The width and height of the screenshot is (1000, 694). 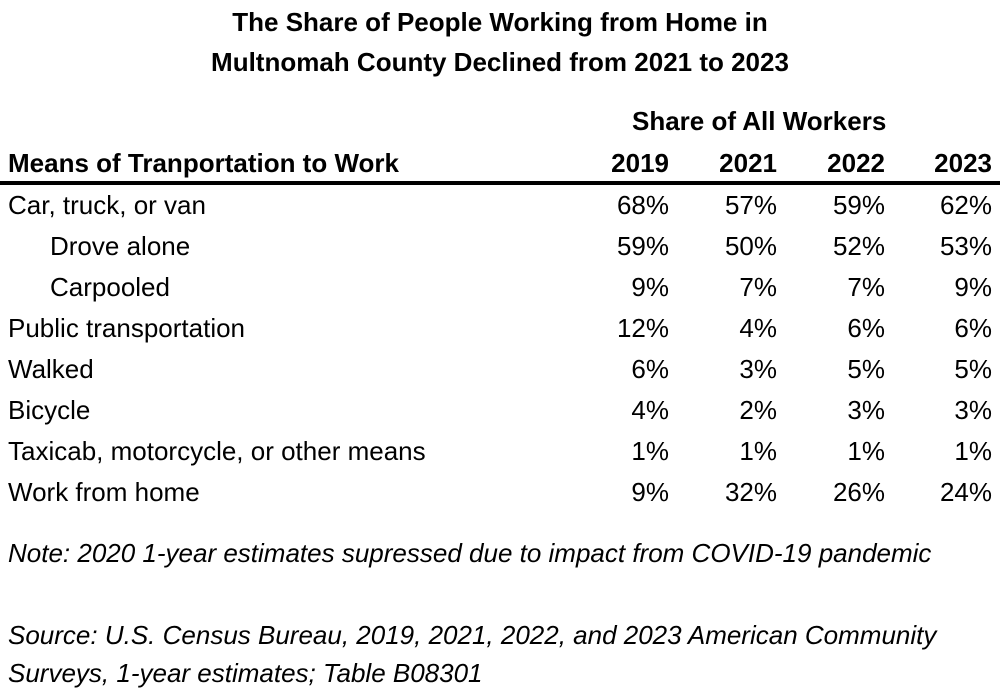 What do you see at coordinates (866, 328) in the screenshot?
I see `cell-2022: 6%` at bounding box center [866, 328].